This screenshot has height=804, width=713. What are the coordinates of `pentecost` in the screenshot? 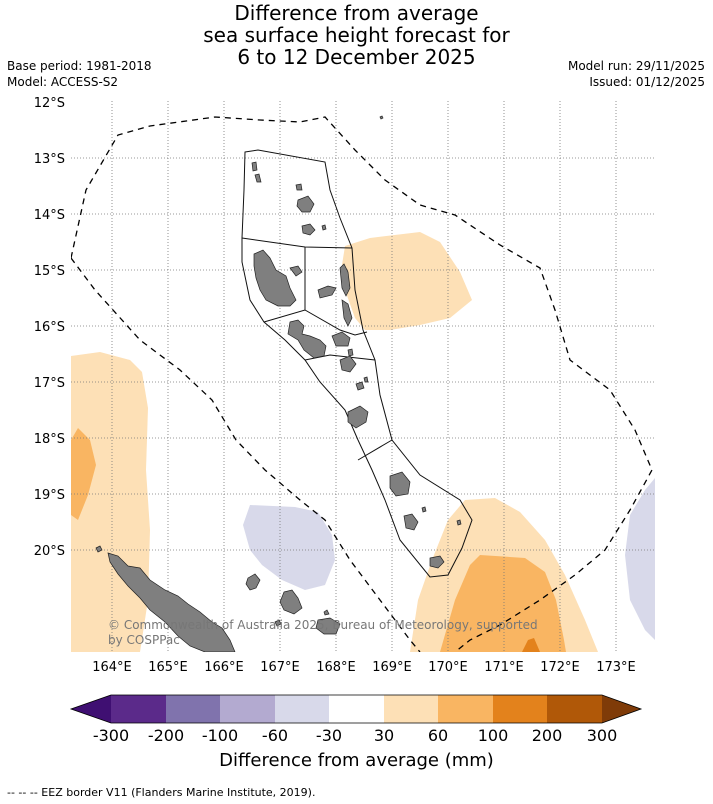 It's located at (347, 313).